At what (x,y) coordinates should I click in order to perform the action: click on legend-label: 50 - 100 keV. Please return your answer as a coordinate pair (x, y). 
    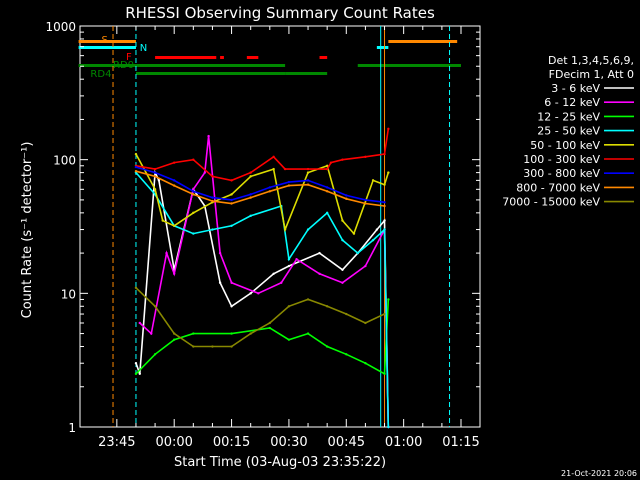
    Looking at the image, I should click on (565, 145).